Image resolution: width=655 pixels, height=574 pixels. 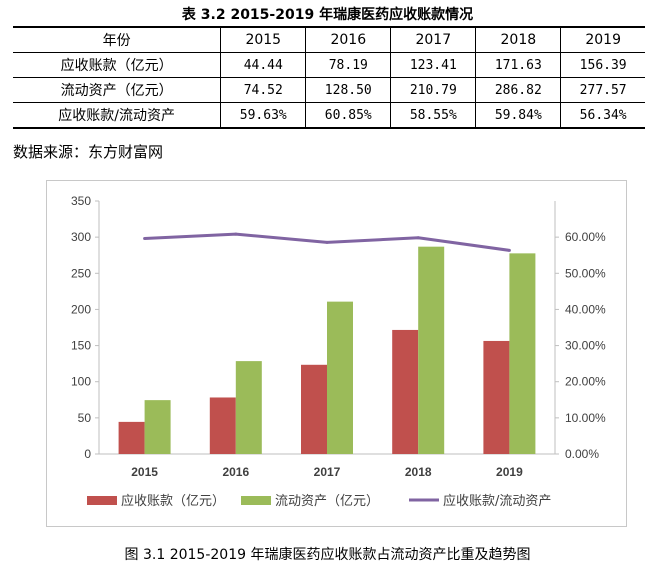 What do you see at coordinates (433, 39) in the screenshot?
I see `header-cell: 2017` at bounding box center [433, 39].